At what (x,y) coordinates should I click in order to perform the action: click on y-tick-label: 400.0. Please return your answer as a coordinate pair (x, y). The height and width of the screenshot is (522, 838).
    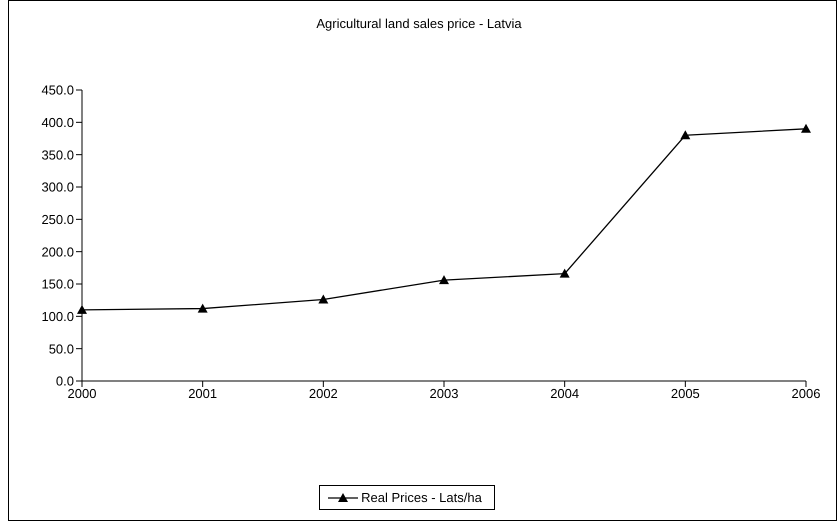
    Looking at the image, I should click on (57, 122).